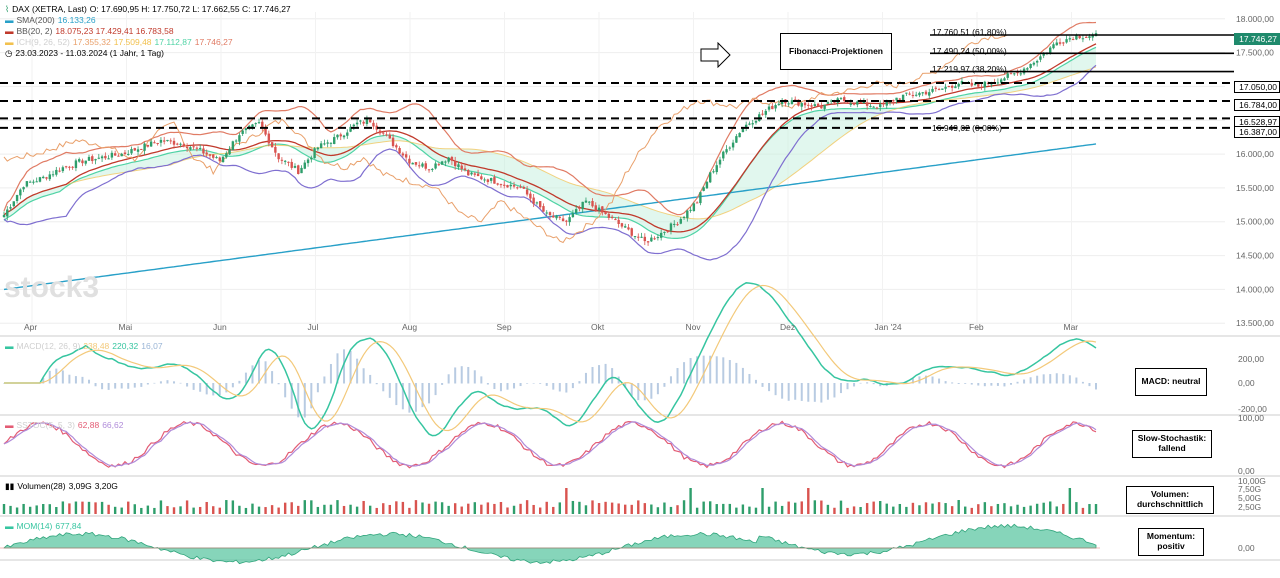 This screenshot has height=578, width=1280. What do you see at coordinates (52, 20) in the screenshot?
I see `legend-sma: ▬ SMA(200) 16.133,26` at bounding box center [52, 20].